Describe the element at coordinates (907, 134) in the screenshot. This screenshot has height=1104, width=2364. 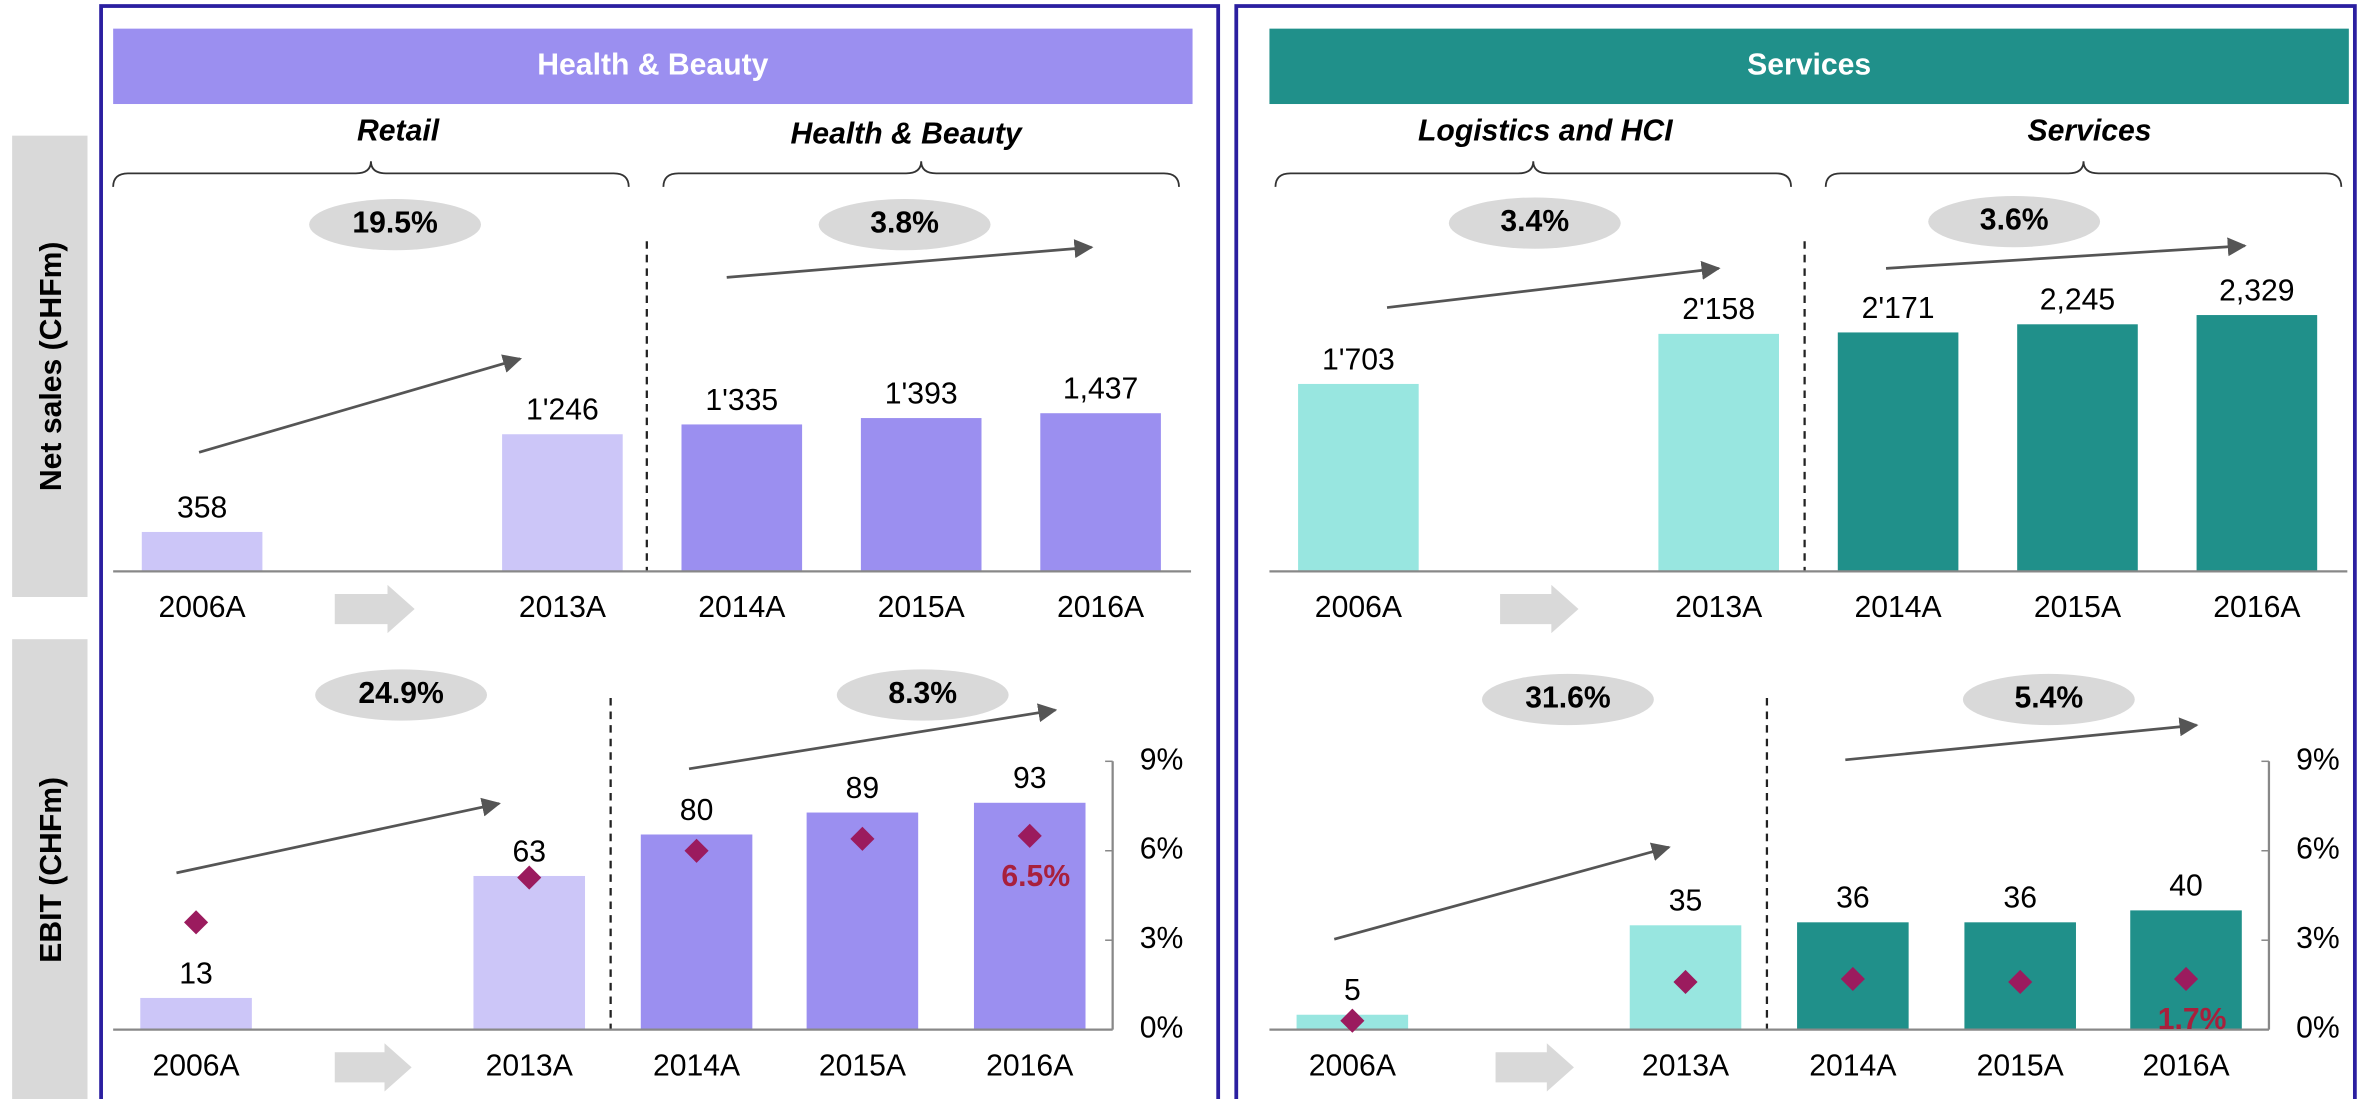
I see `group-label: Health & Beauty` at that location.